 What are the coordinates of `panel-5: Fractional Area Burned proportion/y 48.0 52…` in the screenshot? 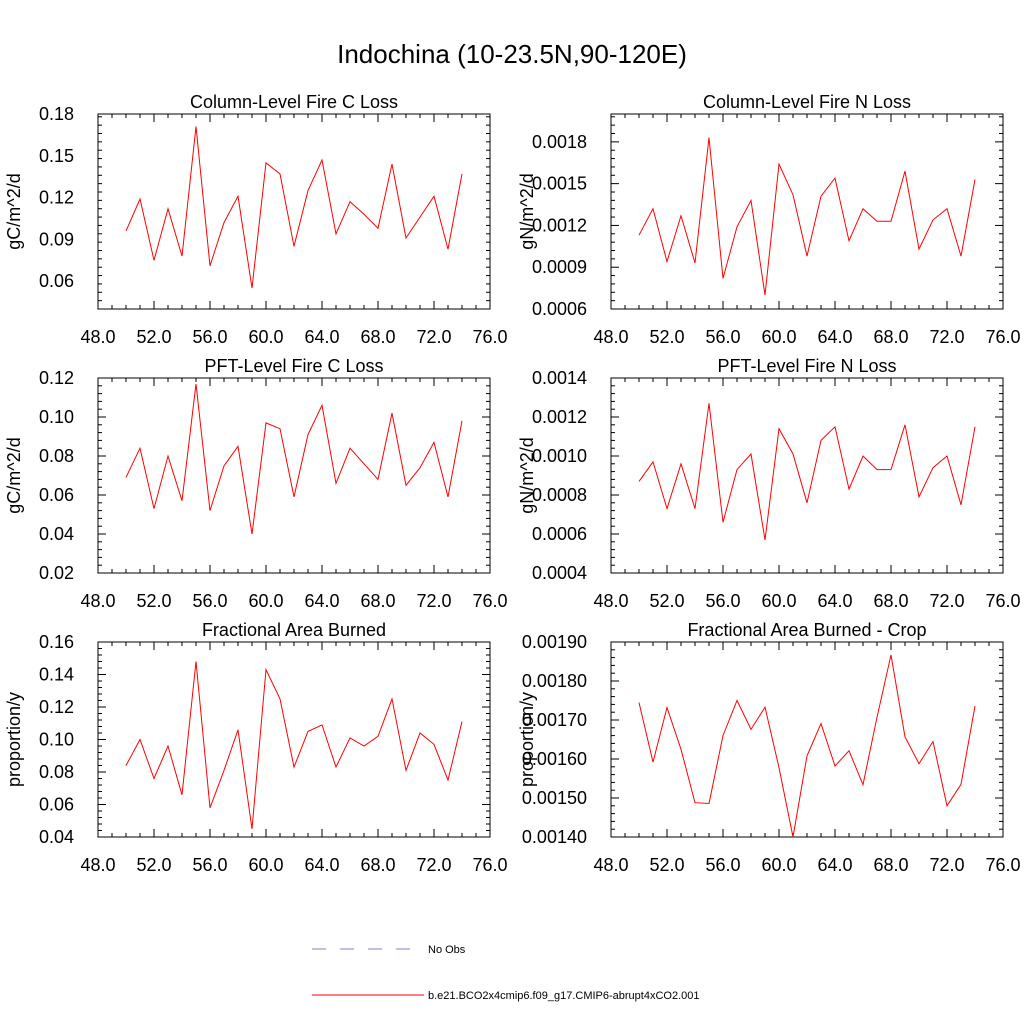 It's located at (256, 747).